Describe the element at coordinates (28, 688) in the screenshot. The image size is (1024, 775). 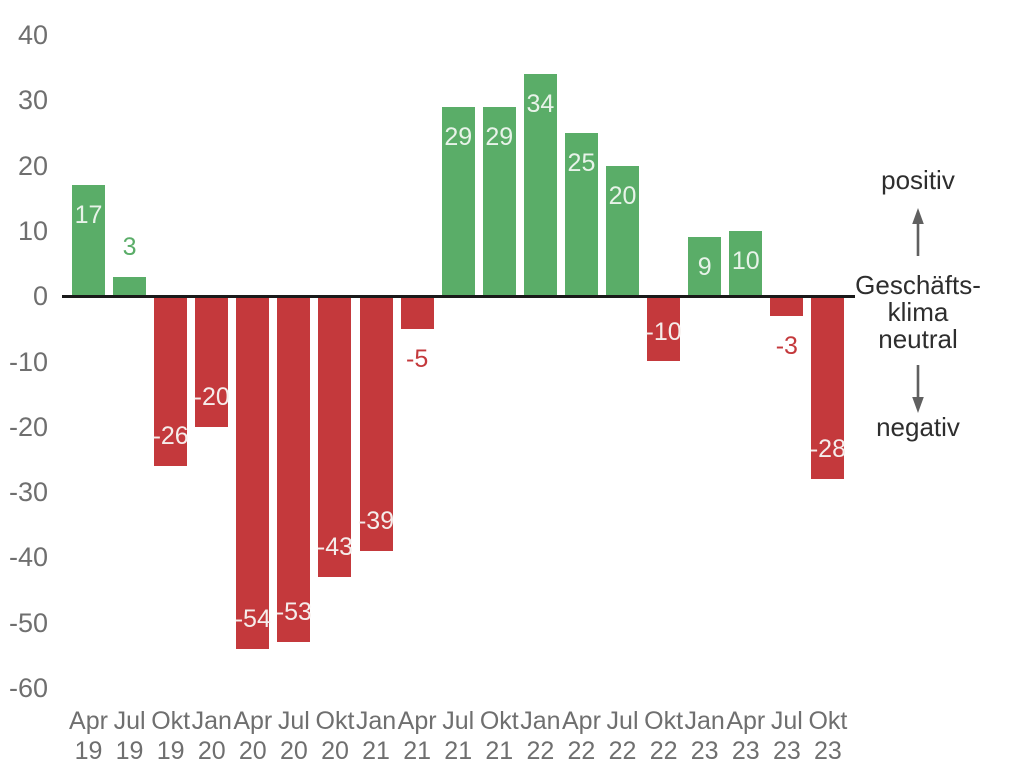
I see `y-tick-label: -60` at that location.